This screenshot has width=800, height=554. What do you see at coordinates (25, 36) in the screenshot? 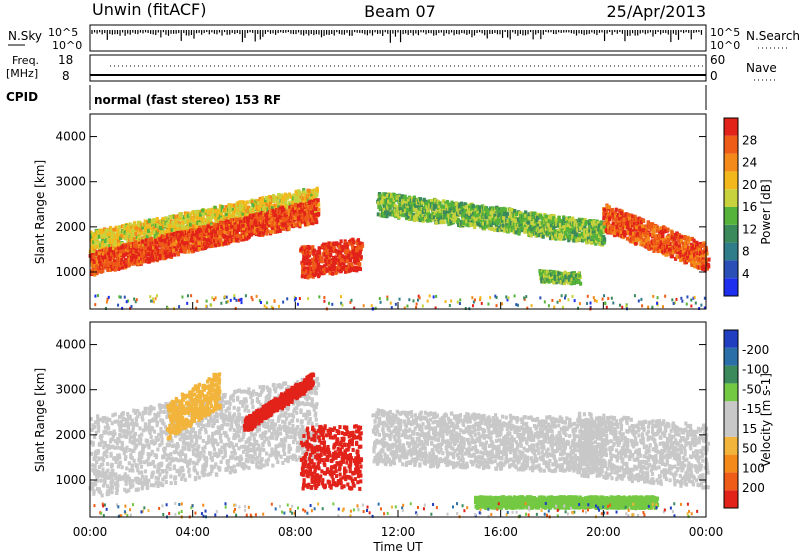
I see `nsky-label: N.Sky` at bounding box center [25, 36].